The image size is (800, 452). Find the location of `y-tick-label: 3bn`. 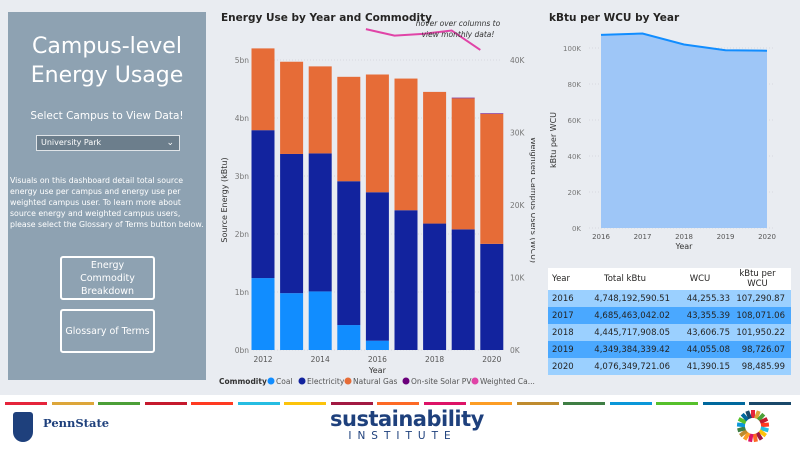

y-tick-label: 3bn is located at coordinates (242, 176).